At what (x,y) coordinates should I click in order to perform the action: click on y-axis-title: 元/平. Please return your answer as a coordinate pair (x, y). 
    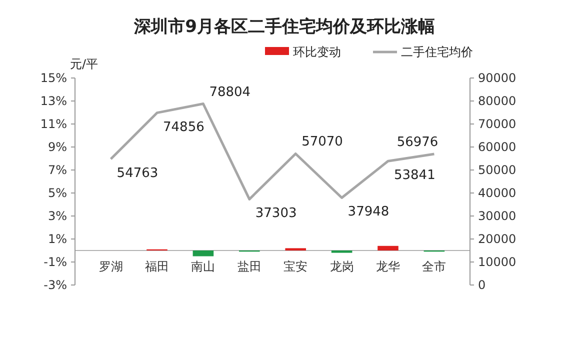
    Looking at the image, I should click on (84, 64).